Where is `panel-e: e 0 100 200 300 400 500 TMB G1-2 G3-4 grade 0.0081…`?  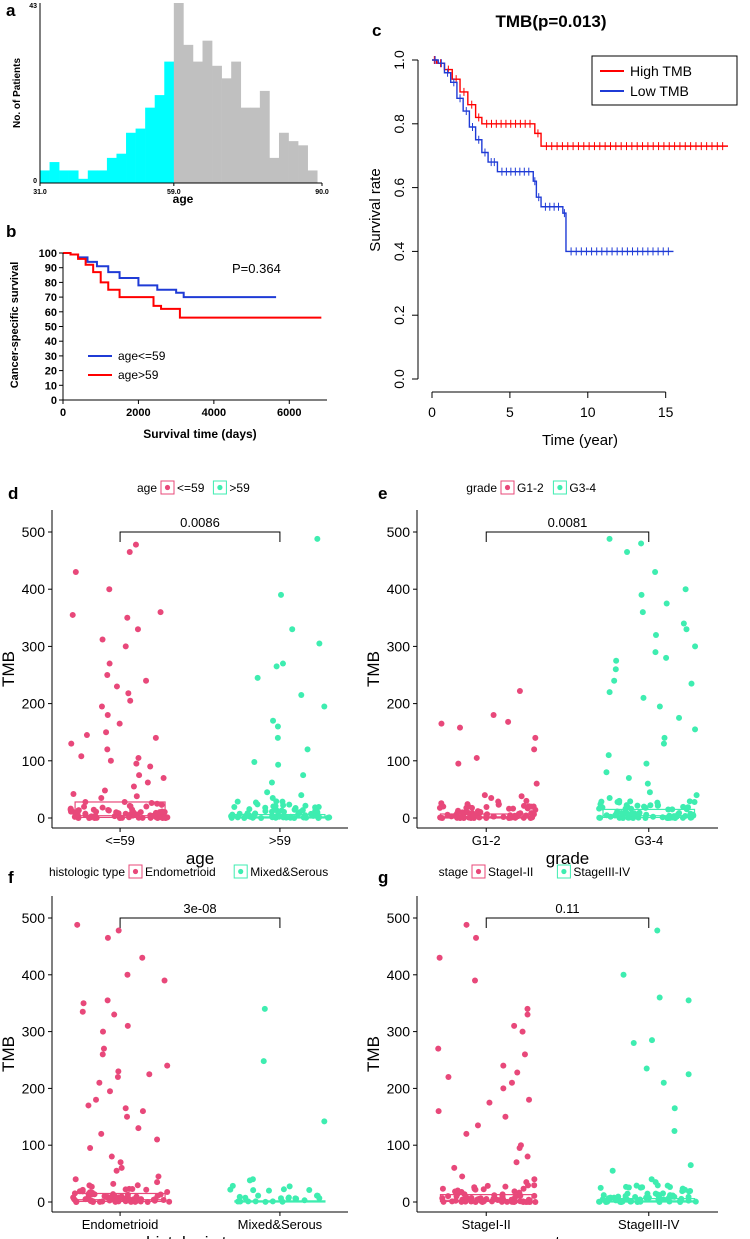
panel-e: e 0 100 200 300 400 500 TMB G1-2 G3-4 grade 0.0081… is located at coordinates (541, 674).